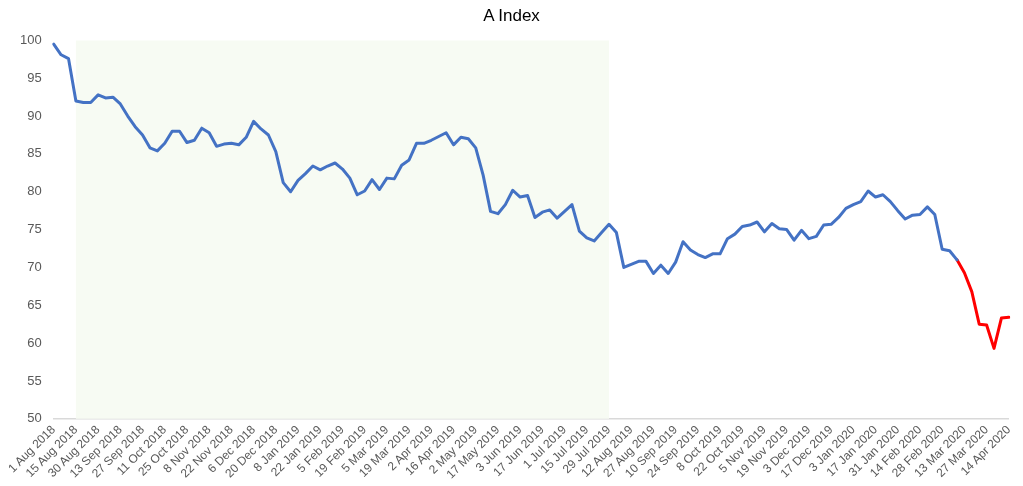 The width and height of the screenshot is (1023, 486). Describe the element at coordinates (512, 15) in the screenshot. I see `chart-title: A Index` at that location.